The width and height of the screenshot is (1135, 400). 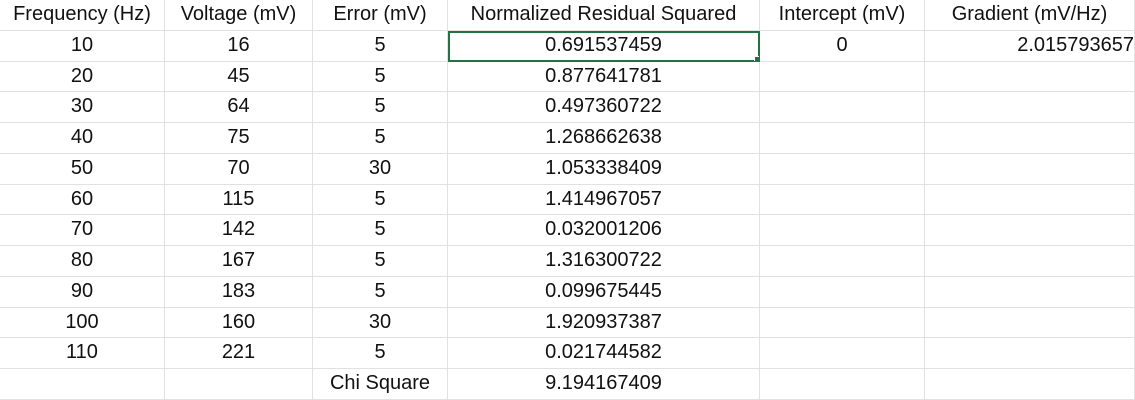 I want to click on table-cell: 45, so click(x=239, y=77).